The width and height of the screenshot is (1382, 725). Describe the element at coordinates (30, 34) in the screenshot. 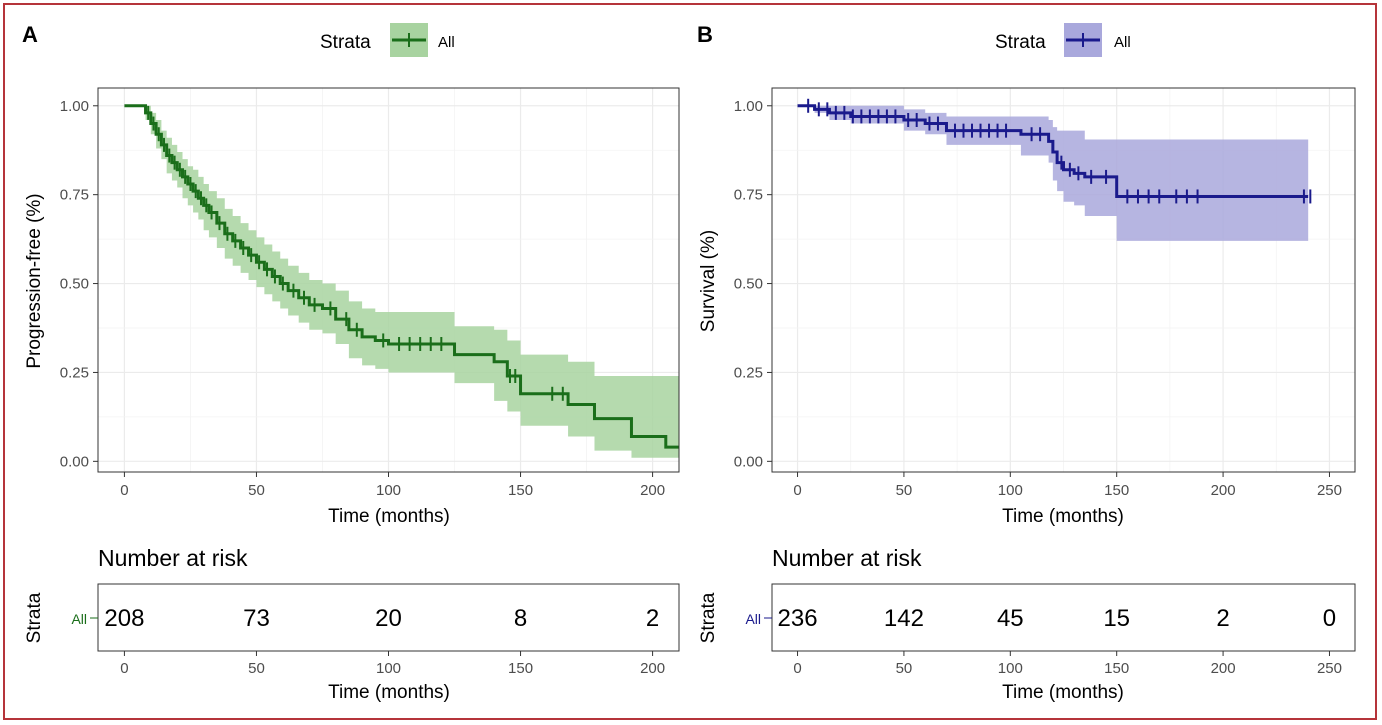

I see `panel-label: A` at that location.